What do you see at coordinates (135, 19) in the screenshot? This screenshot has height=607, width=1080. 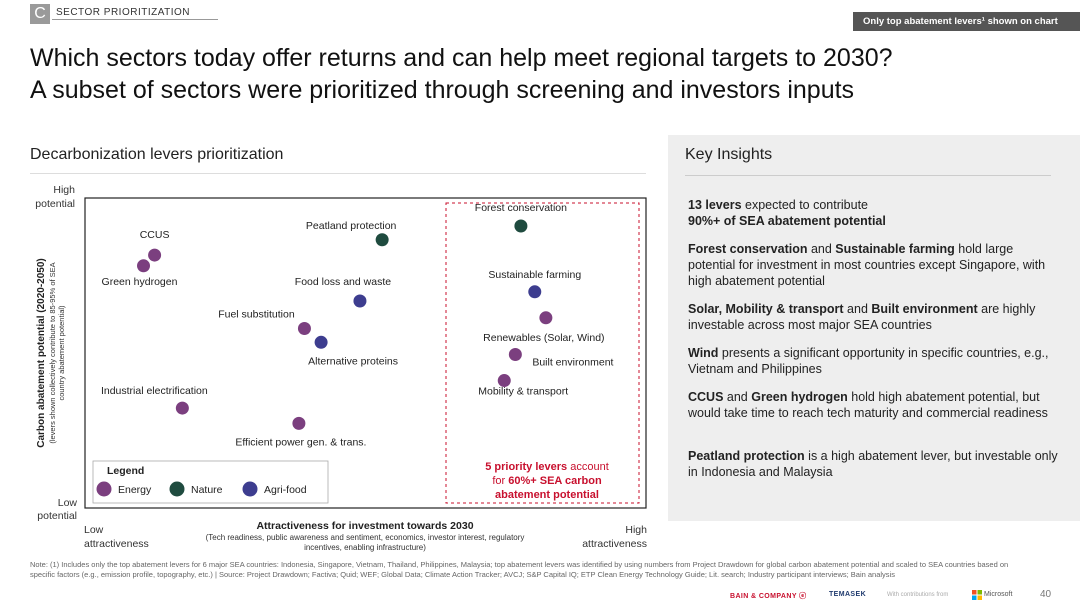 I see `section-rule` at bounding box center [135, 19].